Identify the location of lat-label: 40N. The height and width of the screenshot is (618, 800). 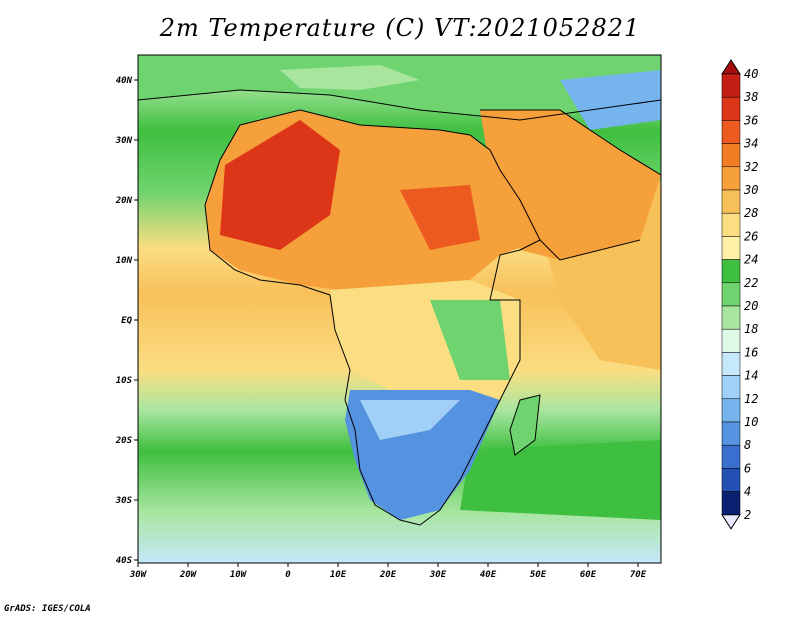
(124, 81).